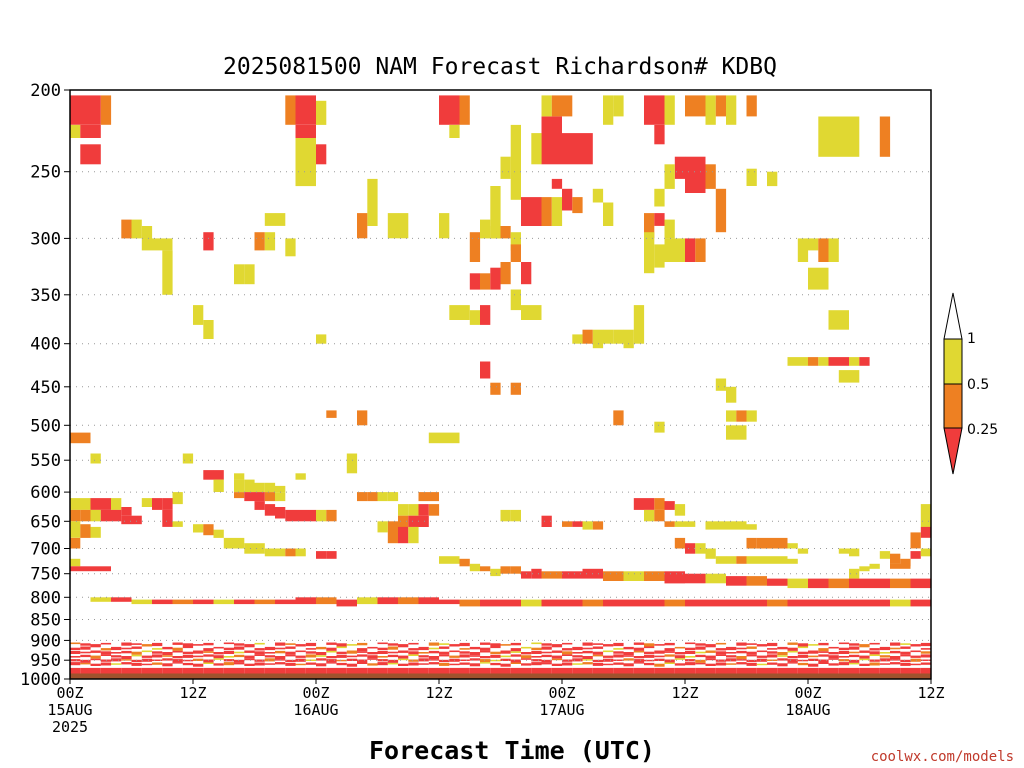 This screenshot has height=768, width=1024. What do you see at coordinates (953, 361) in the screenshot?
I see `colorbar-bin` at bounding box center [953, 361].